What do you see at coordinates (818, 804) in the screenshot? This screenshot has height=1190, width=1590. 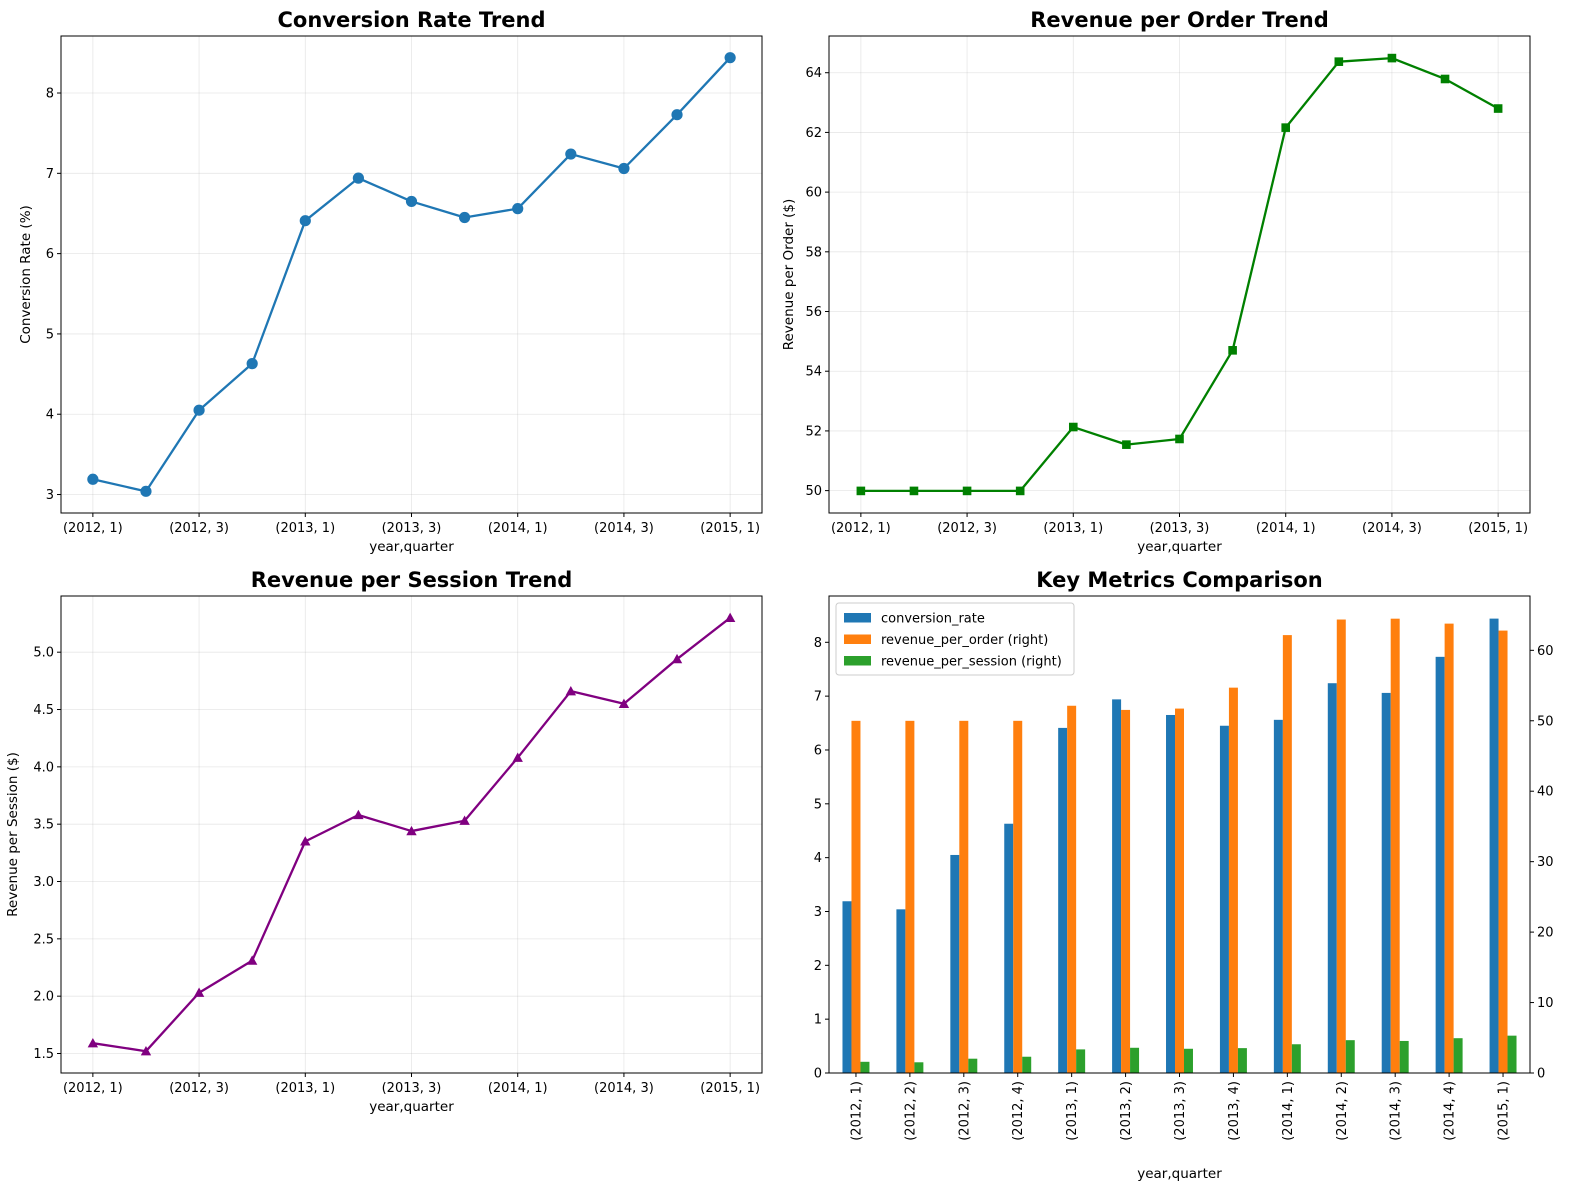 I see `y-tick-label: 5` at bounding box center [818, 804].